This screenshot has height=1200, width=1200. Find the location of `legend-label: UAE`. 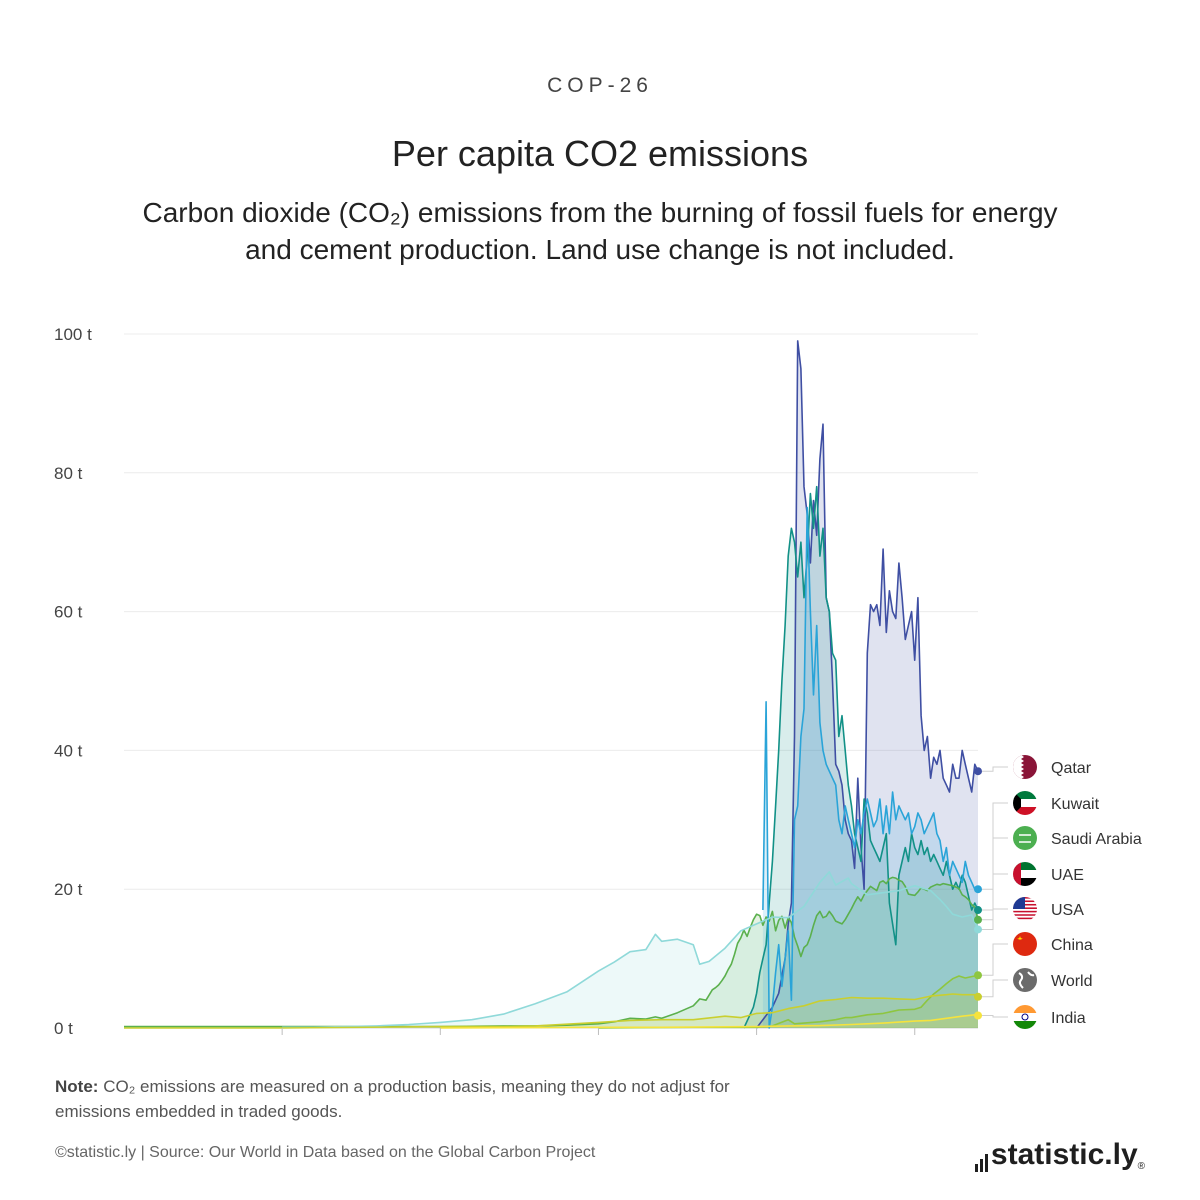

legend-label: UAE is located at coordinates (1067, 875).